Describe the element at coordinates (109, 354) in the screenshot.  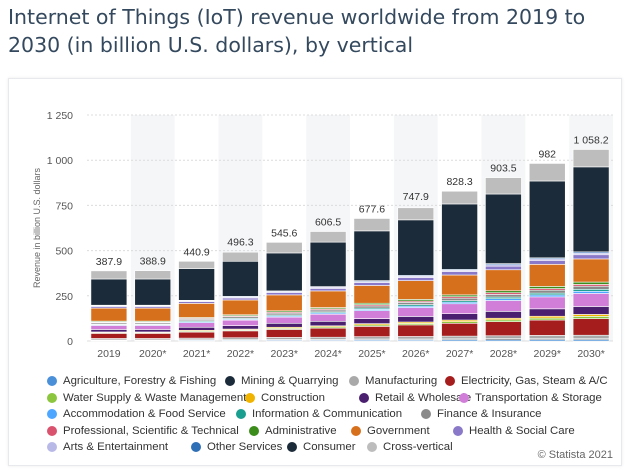
I see `x-tick-label: 2019` at that location.